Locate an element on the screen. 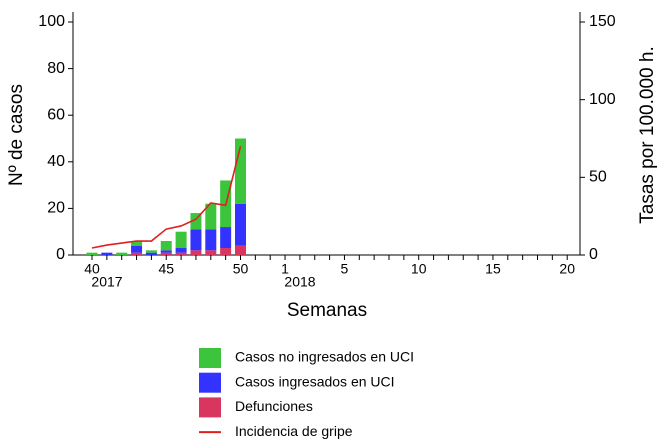 Image resolution: width=660 pixels, height=441 pixels. y-tick-label: 20 is located at coordinates (56, 208).